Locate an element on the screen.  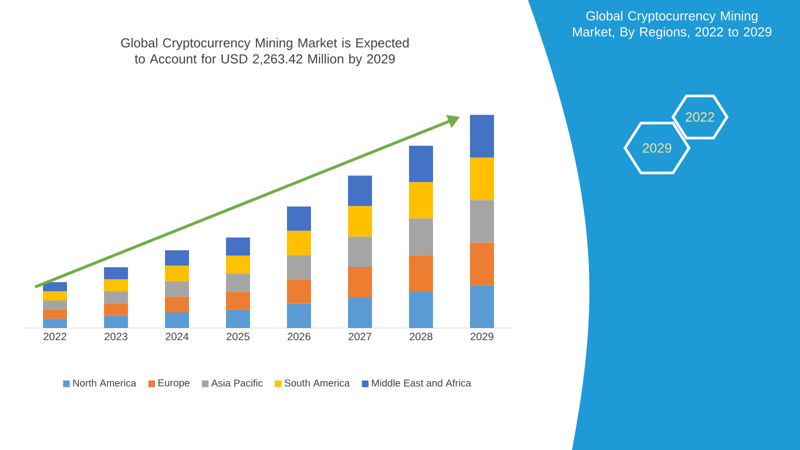
text: 2029 is located at coordinates (657, 148).